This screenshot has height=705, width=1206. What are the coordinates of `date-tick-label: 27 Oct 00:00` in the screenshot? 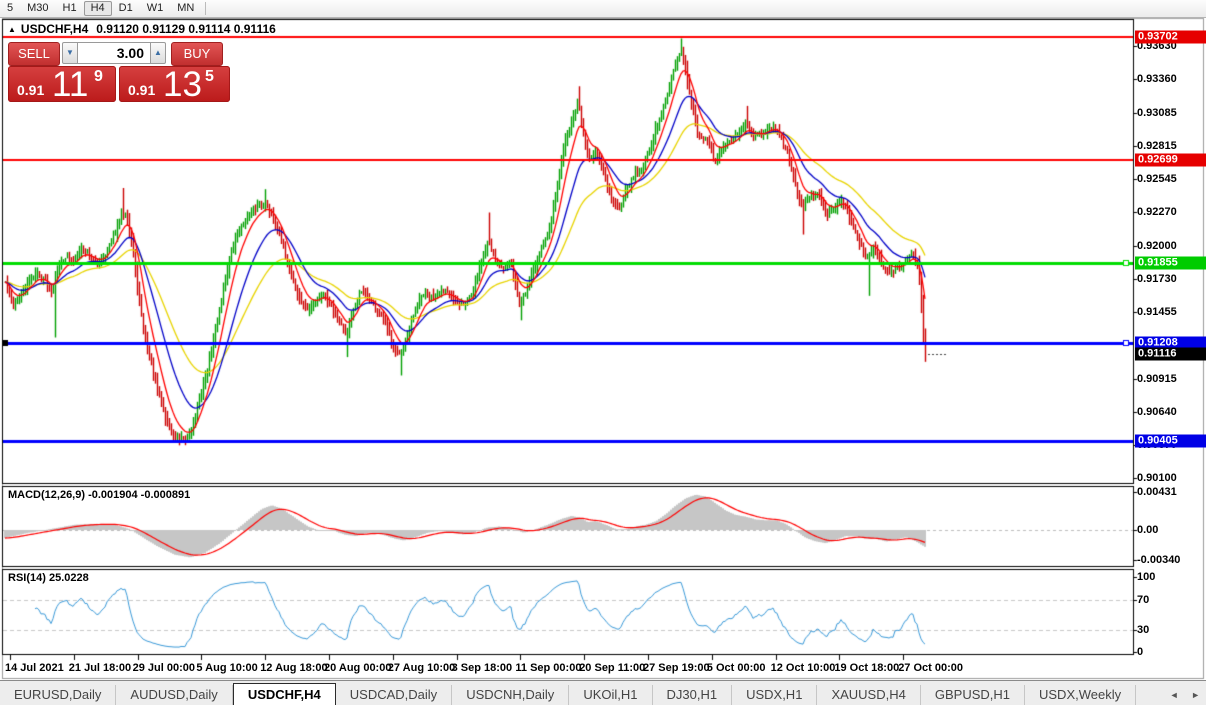 It's located at (931, 668).